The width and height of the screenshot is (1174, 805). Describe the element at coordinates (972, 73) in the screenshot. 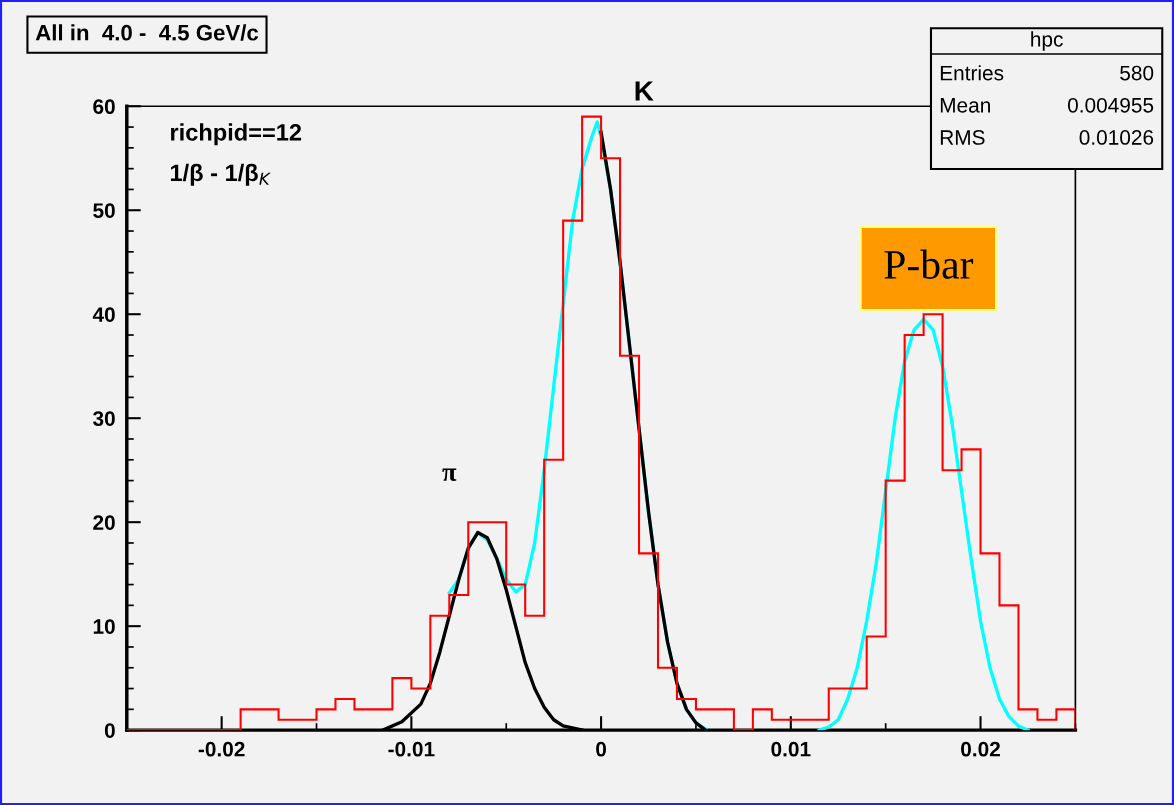

I see `text: Entries` at that location.